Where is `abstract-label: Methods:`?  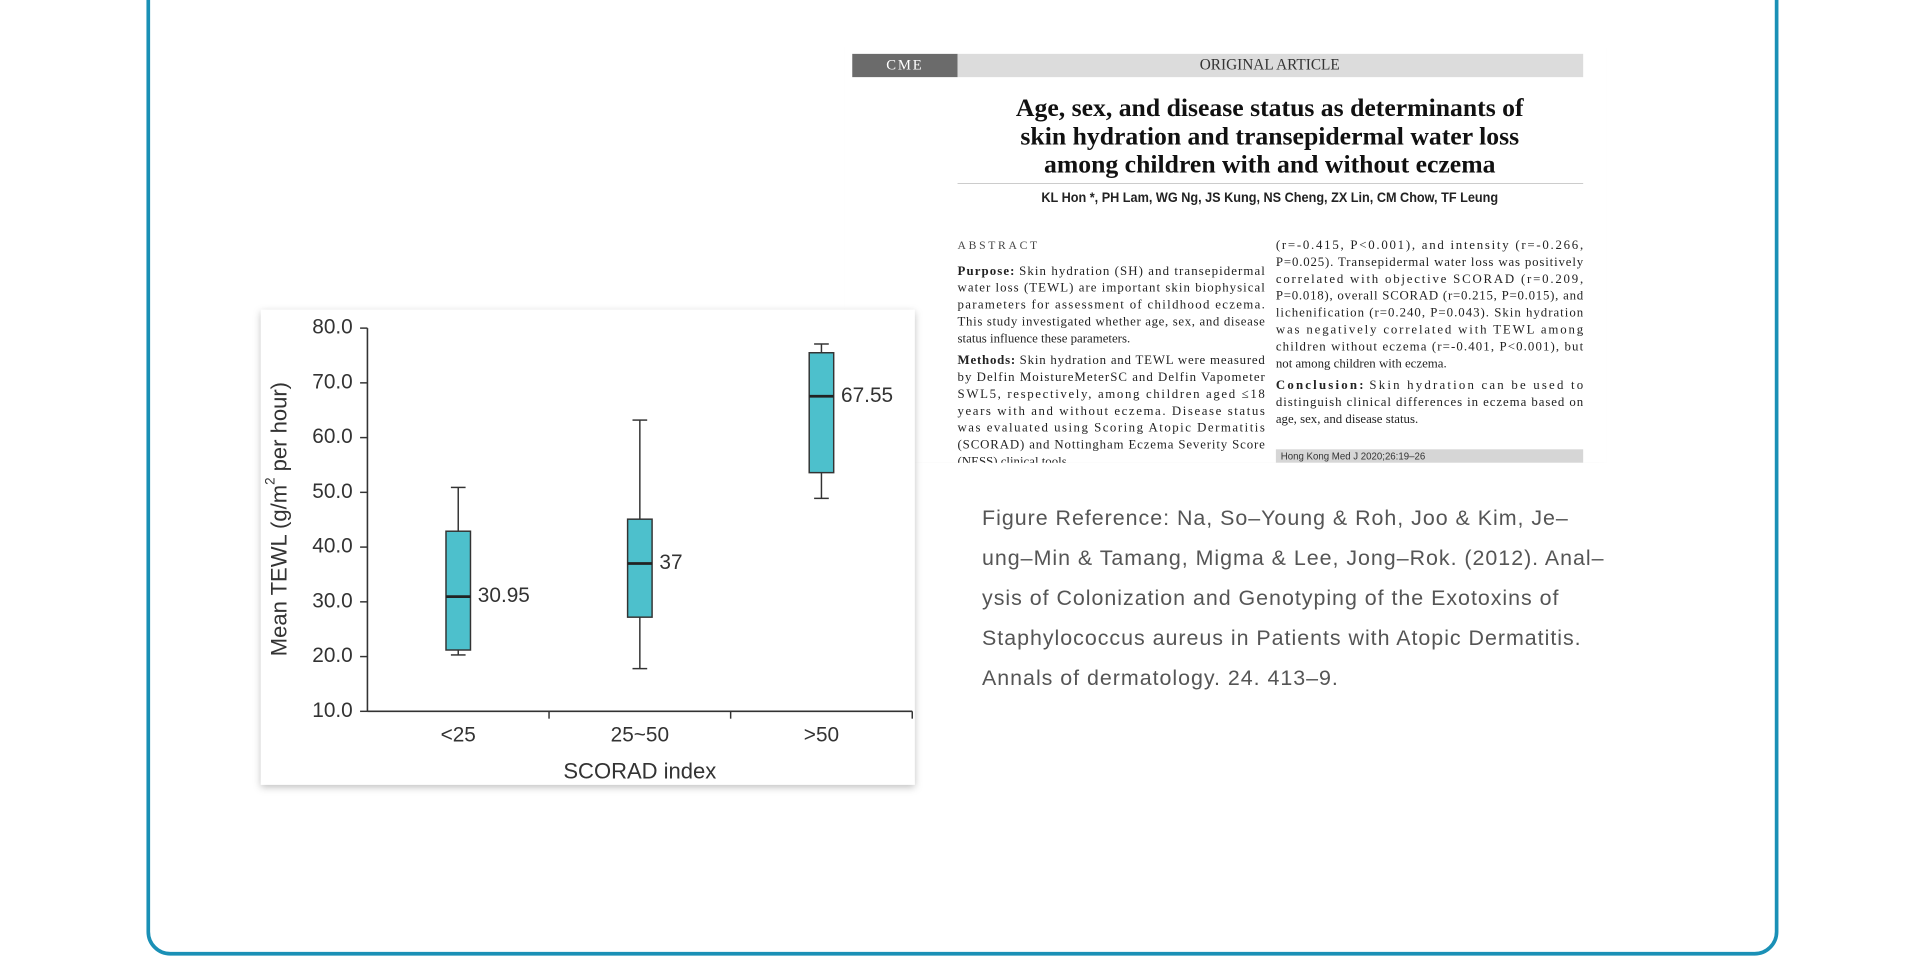 abstract-label: Methods: is located at coordinates (987, 360).